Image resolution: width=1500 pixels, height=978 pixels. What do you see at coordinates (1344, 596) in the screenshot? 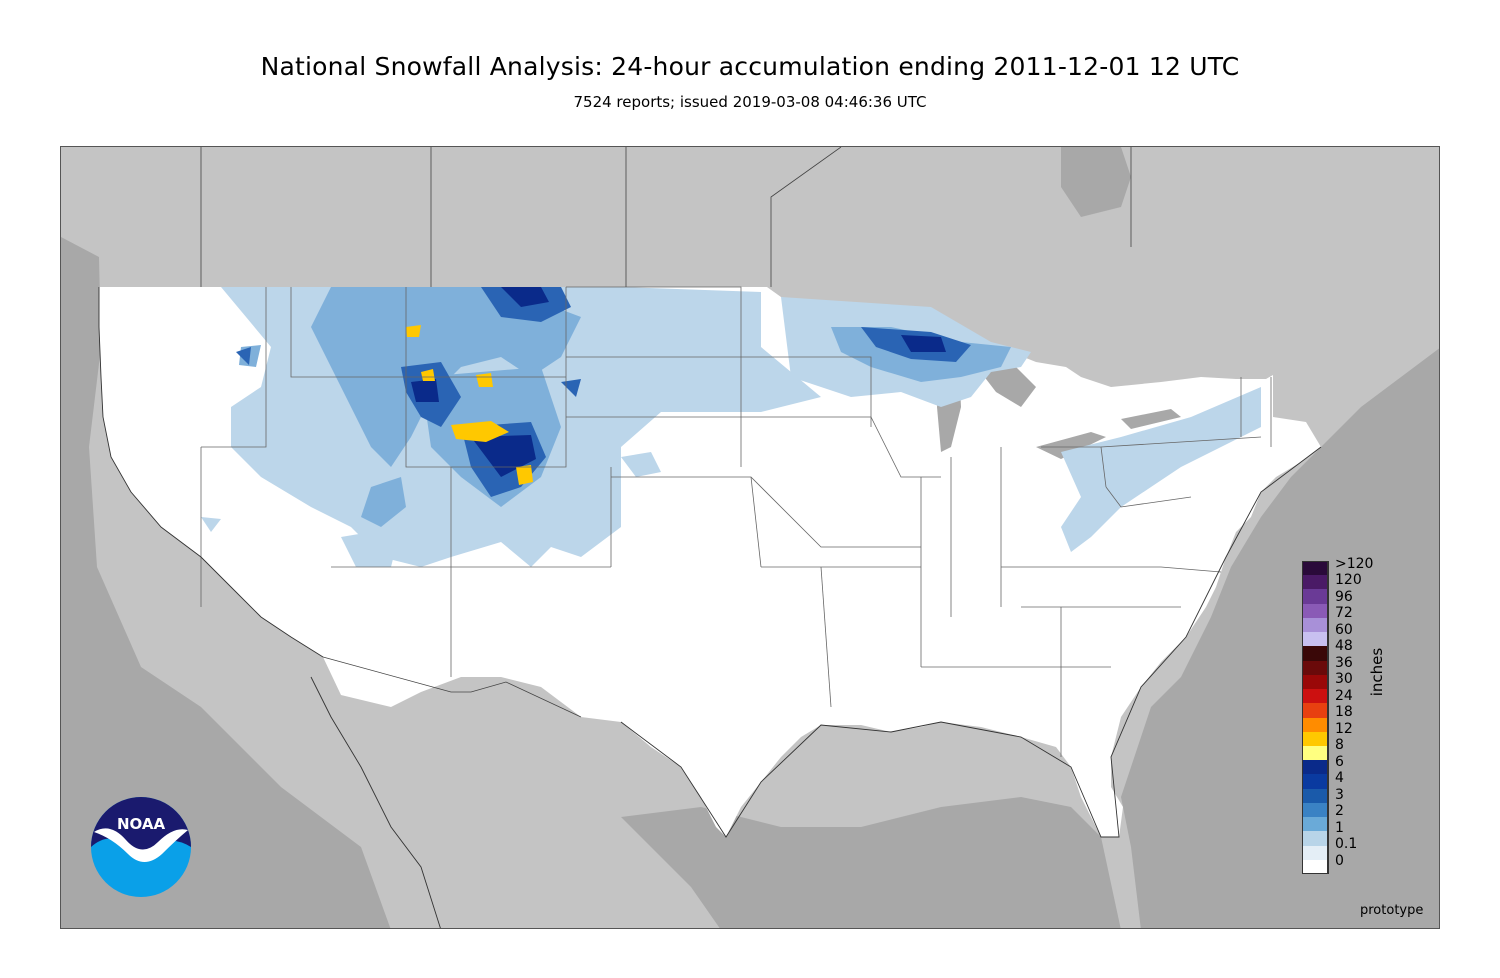
I see `legend-label: 96` at bounding box center [1344, 596].